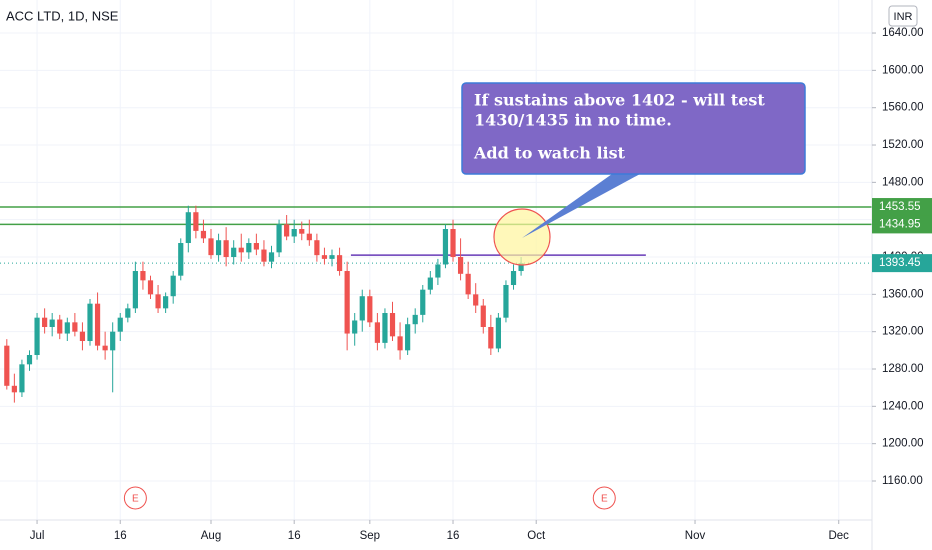 The image size is (932, 550). Describe the element at coordinates (522, 237) in the screenshot. I see `highlight-circle` at that location.